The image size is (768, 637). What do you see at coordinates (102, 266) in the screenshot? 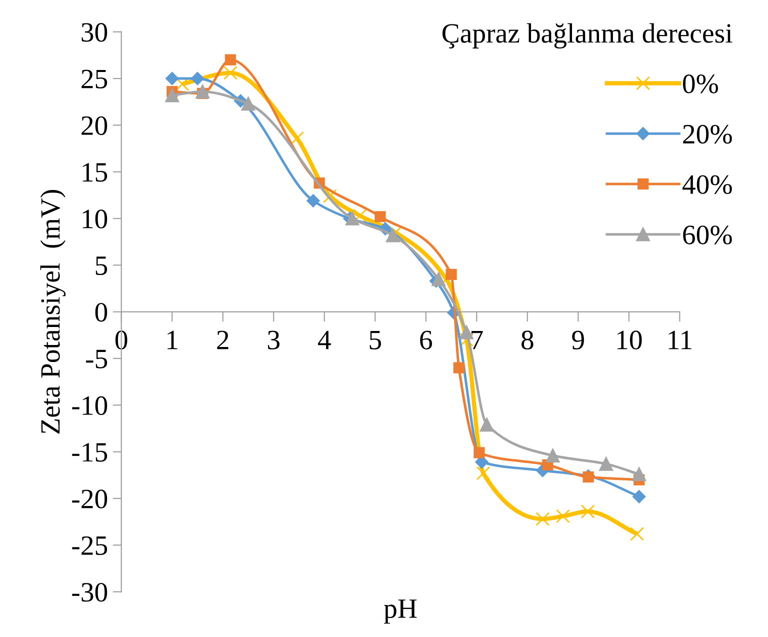
I see `y-tick-label: 5` at bounding box center [102, 266].